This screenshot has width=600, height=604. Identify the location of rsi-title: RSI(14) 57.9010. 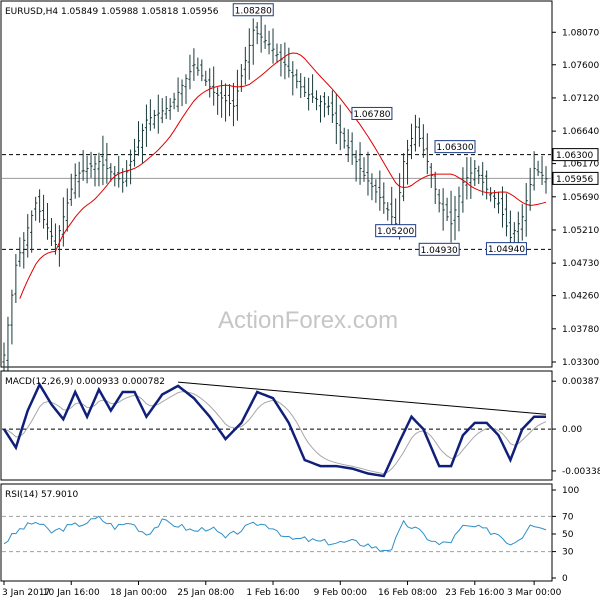
(41, 495).